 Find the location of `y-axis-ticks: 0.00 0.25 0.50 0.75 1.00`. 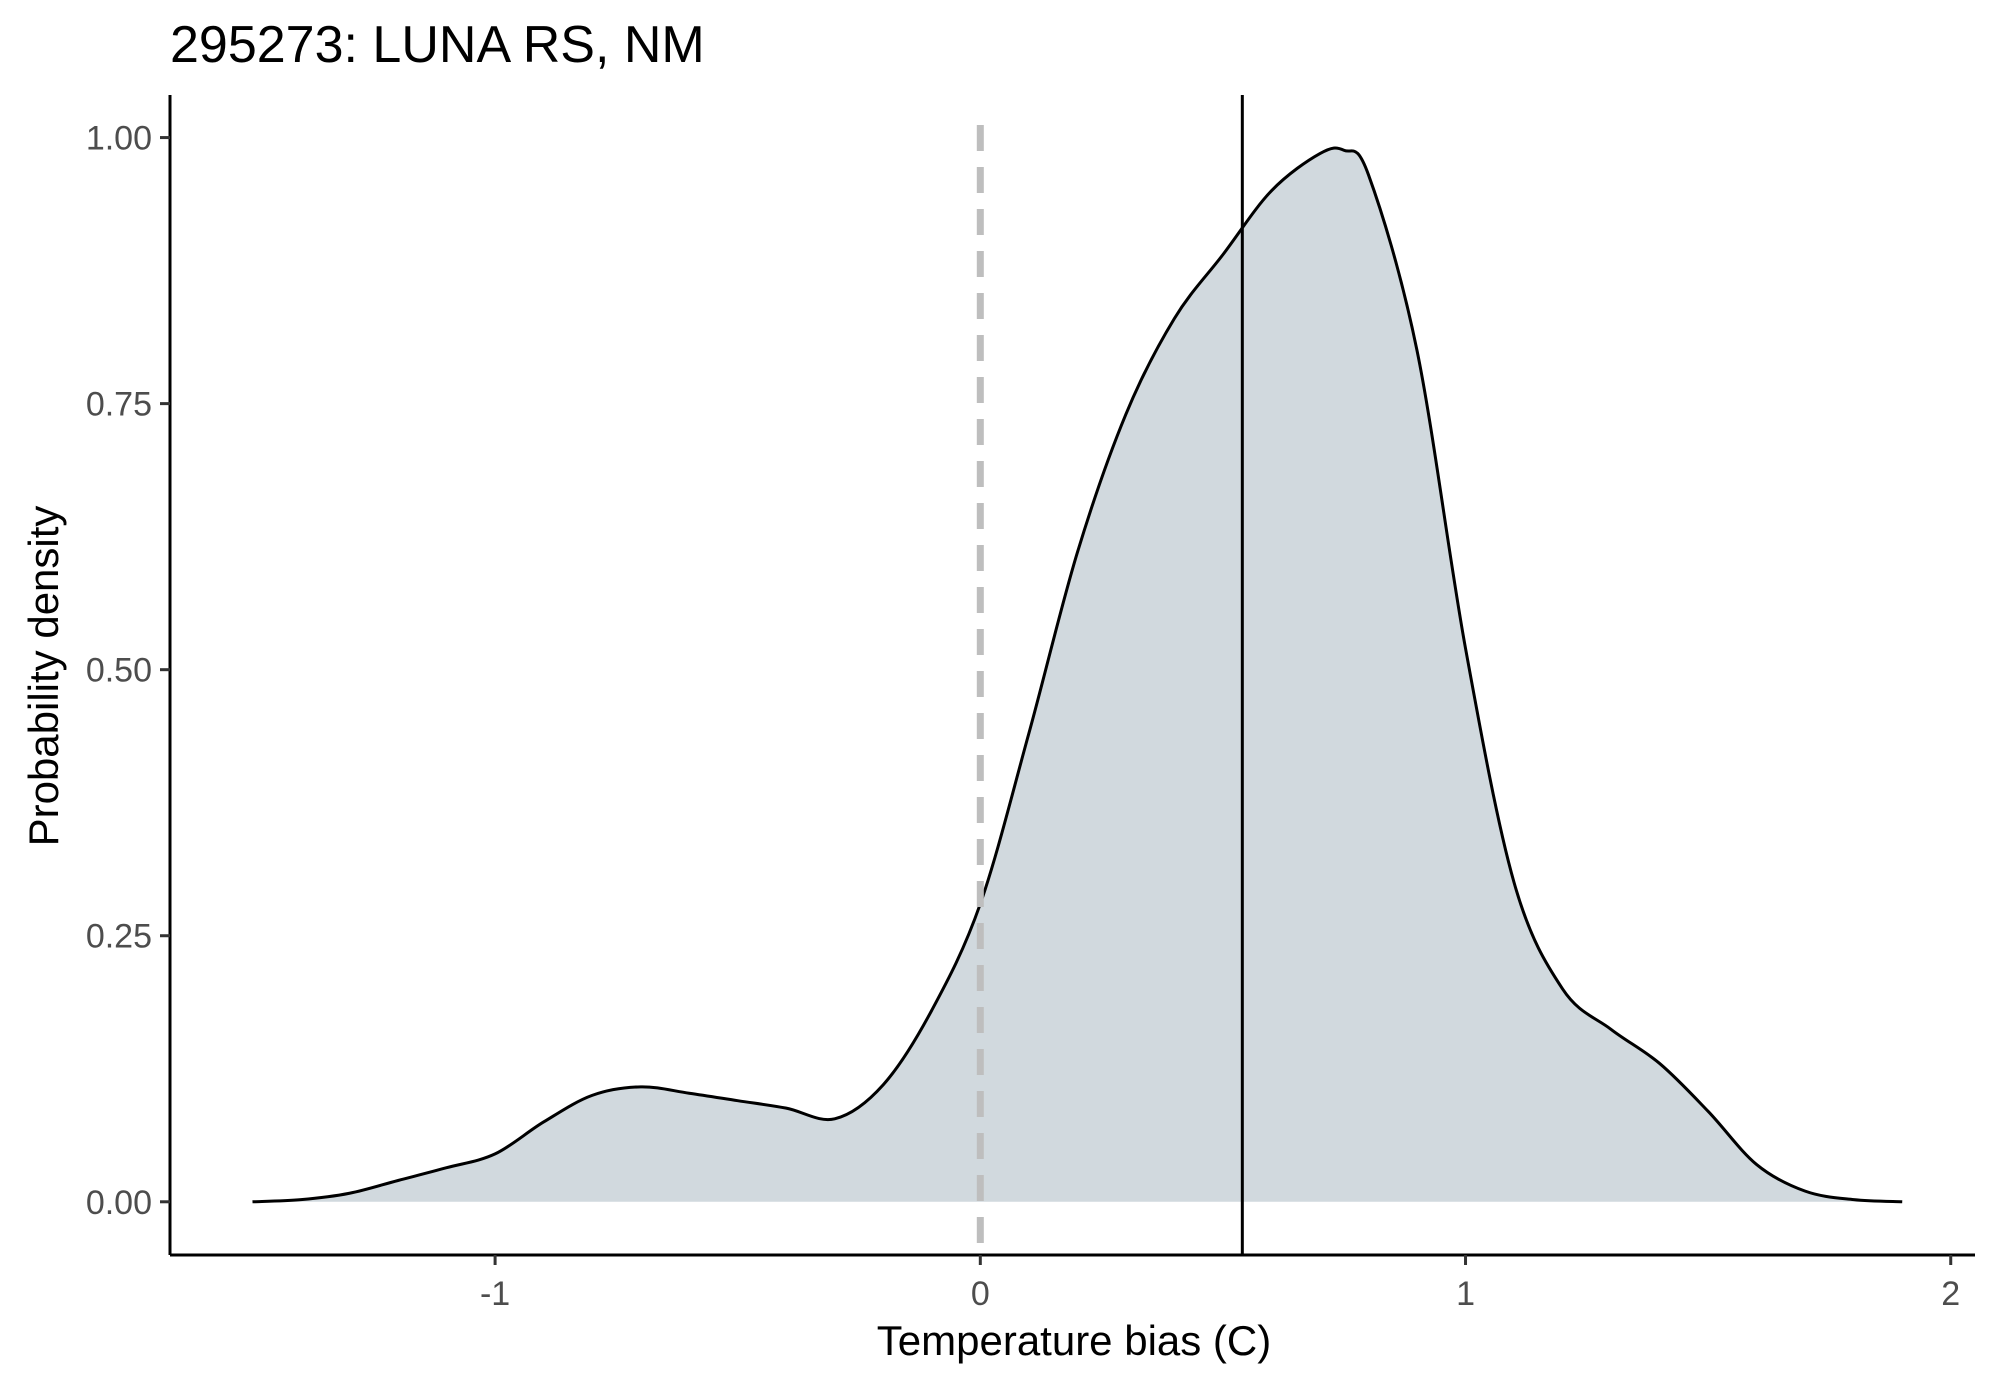

y-axis-ticks: 0.00 0.25 0.50 0.75 1.00 is located at coordinates (128, 671).